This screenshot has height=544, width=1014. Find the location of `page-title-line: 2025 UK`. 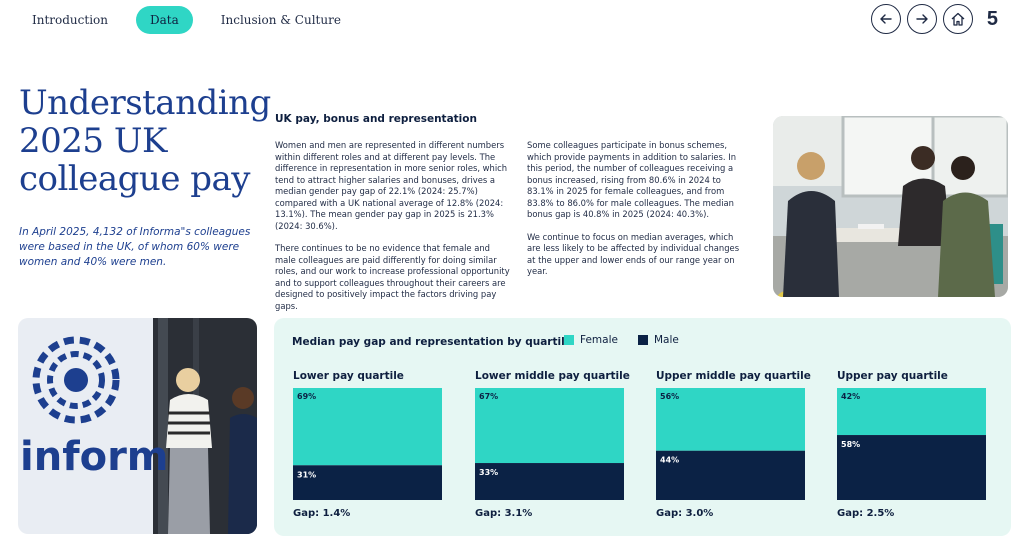

page-title-line: 2025 UK is located at coordinates (93, 141).